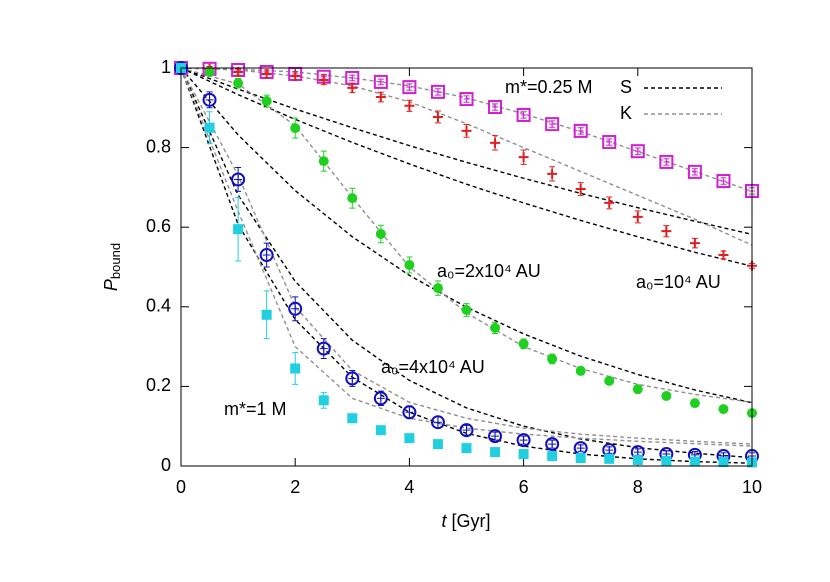 This screenshot has height=582, width=830. I want to click on x-axis-label: t [Gyr], so click(465, 521).